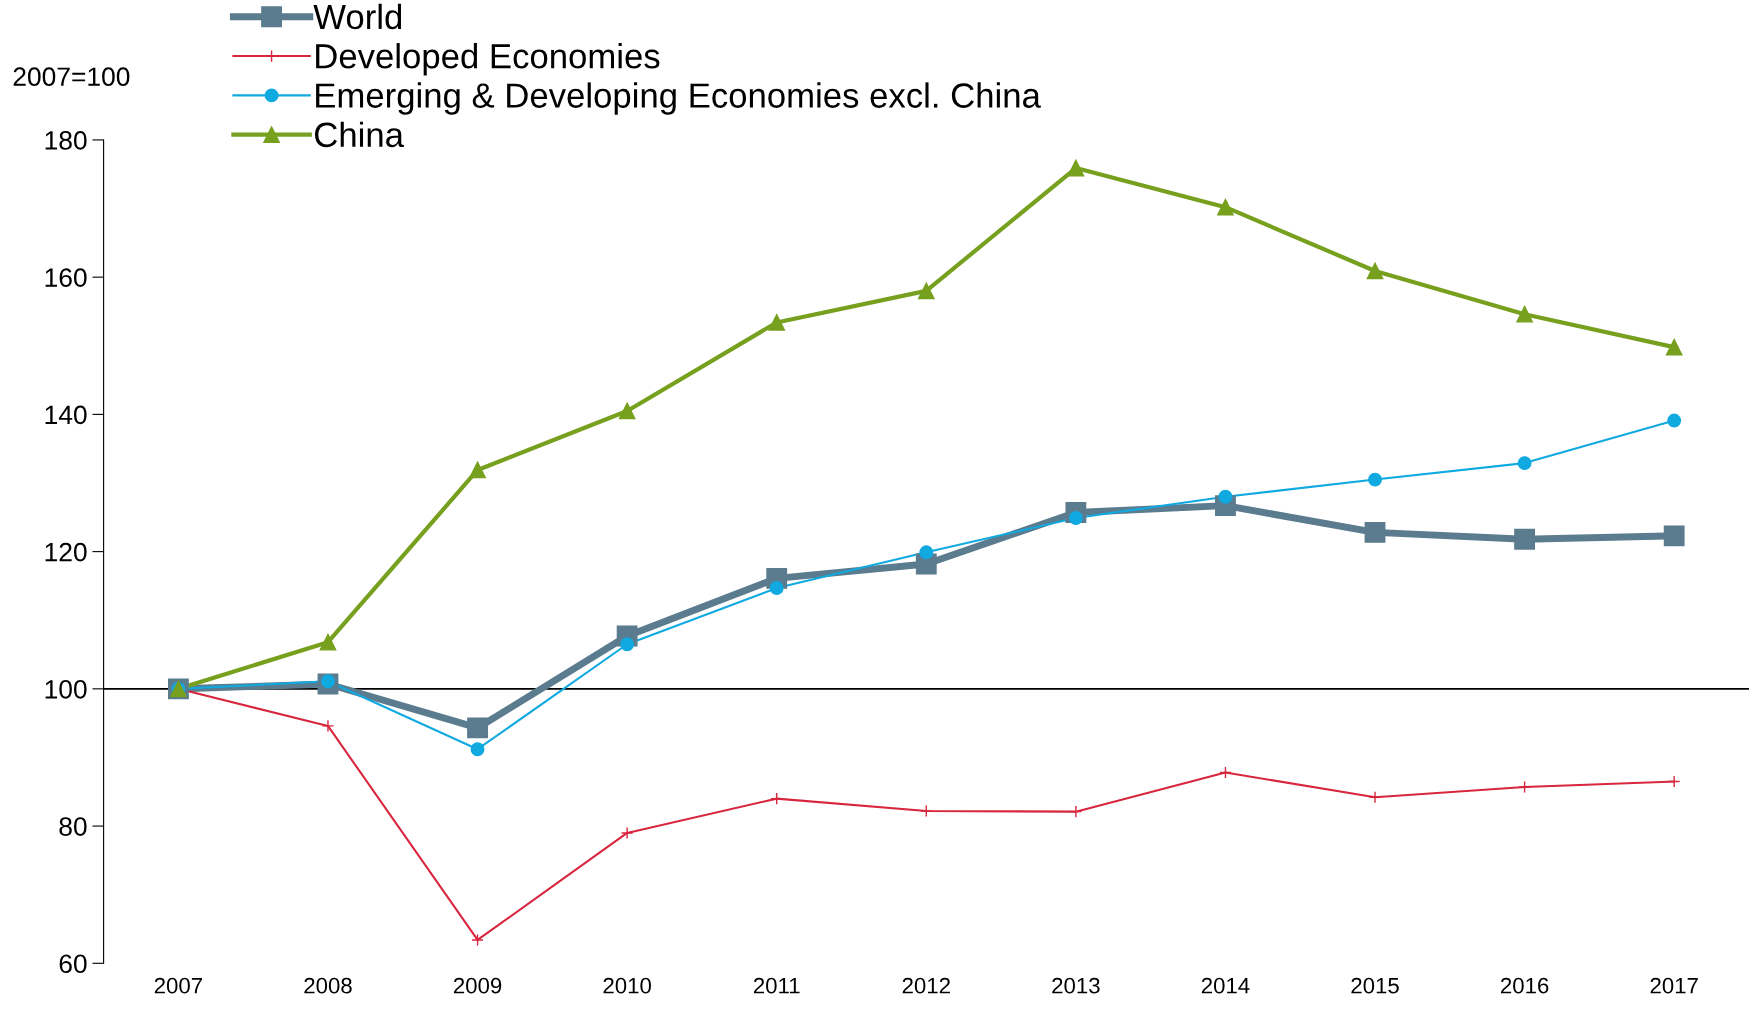  Describe the element at coordinates (477, 985) in the screenshot. I see `x-tick-label: 2009` at that location.